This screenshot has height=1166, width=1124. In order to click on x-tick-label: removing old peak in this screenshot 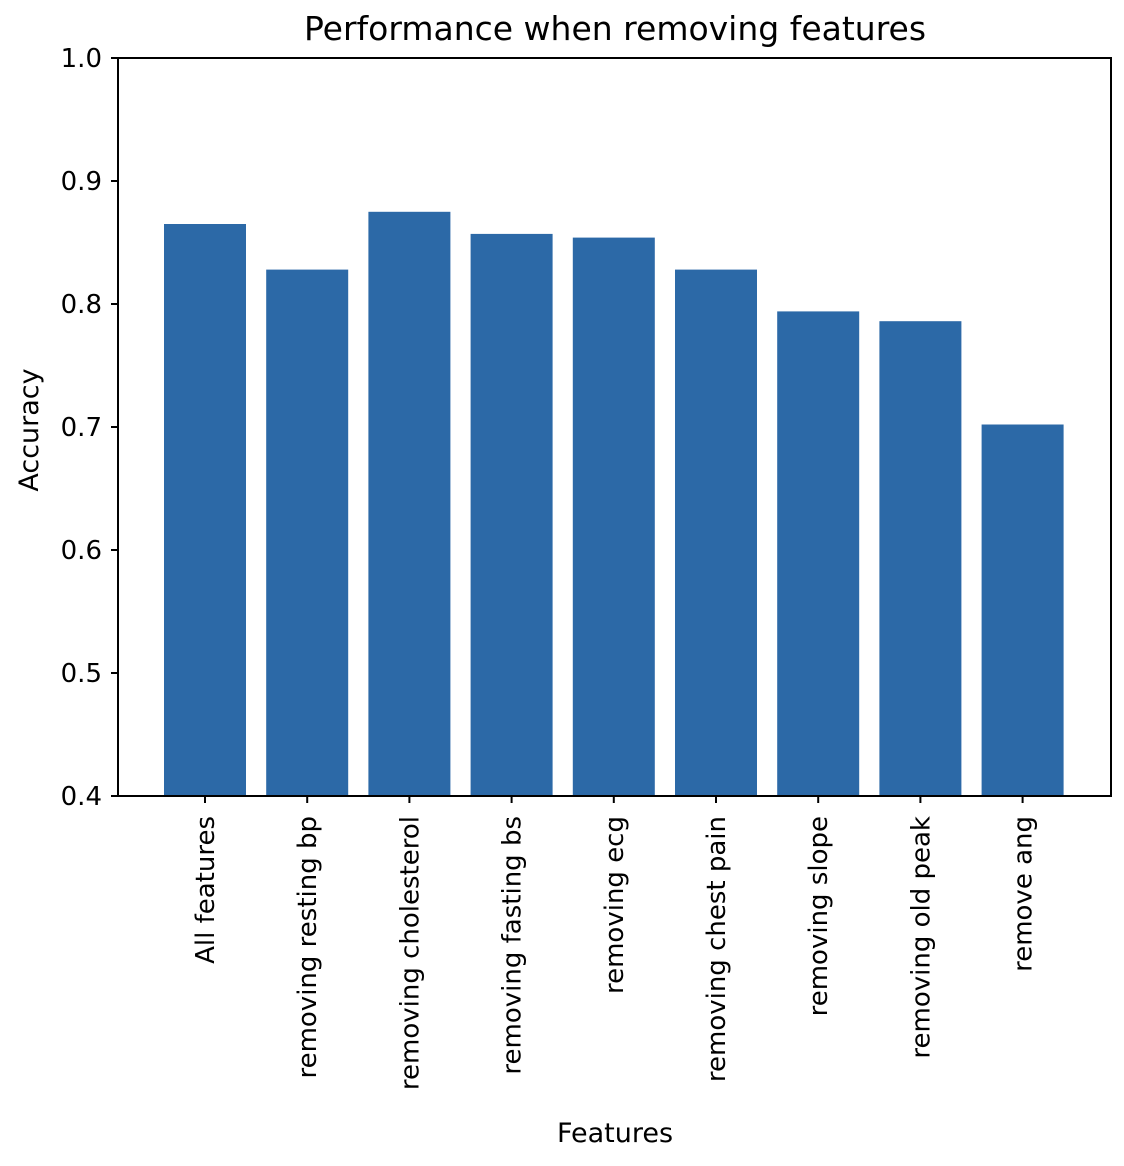, I will do `click(921, 937)`.